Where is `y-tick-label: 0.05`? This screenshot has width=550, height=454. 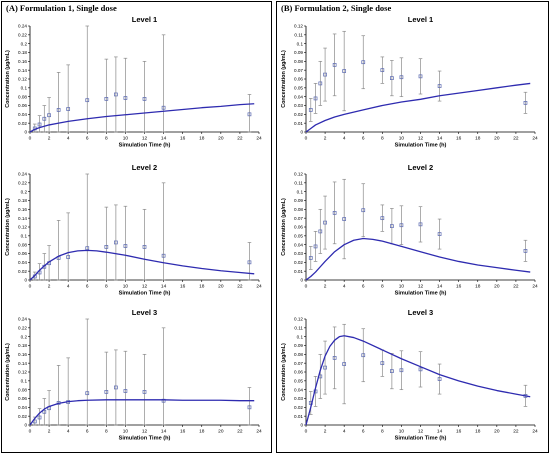 y-tick-label: 0.05 is located at coordinates (298, 235).